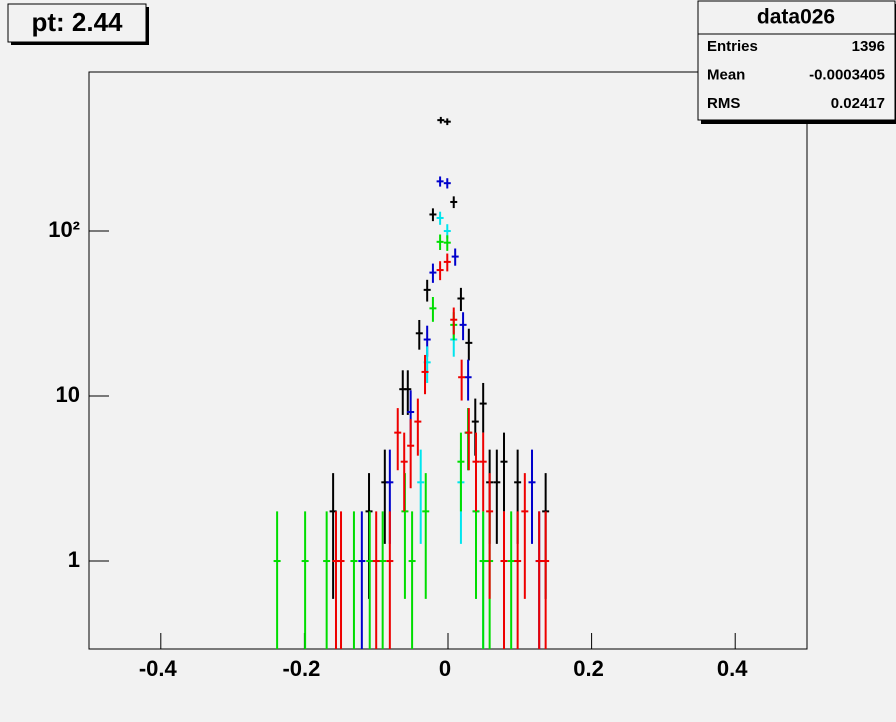  I want to click on stats-box, so click(796, 60).